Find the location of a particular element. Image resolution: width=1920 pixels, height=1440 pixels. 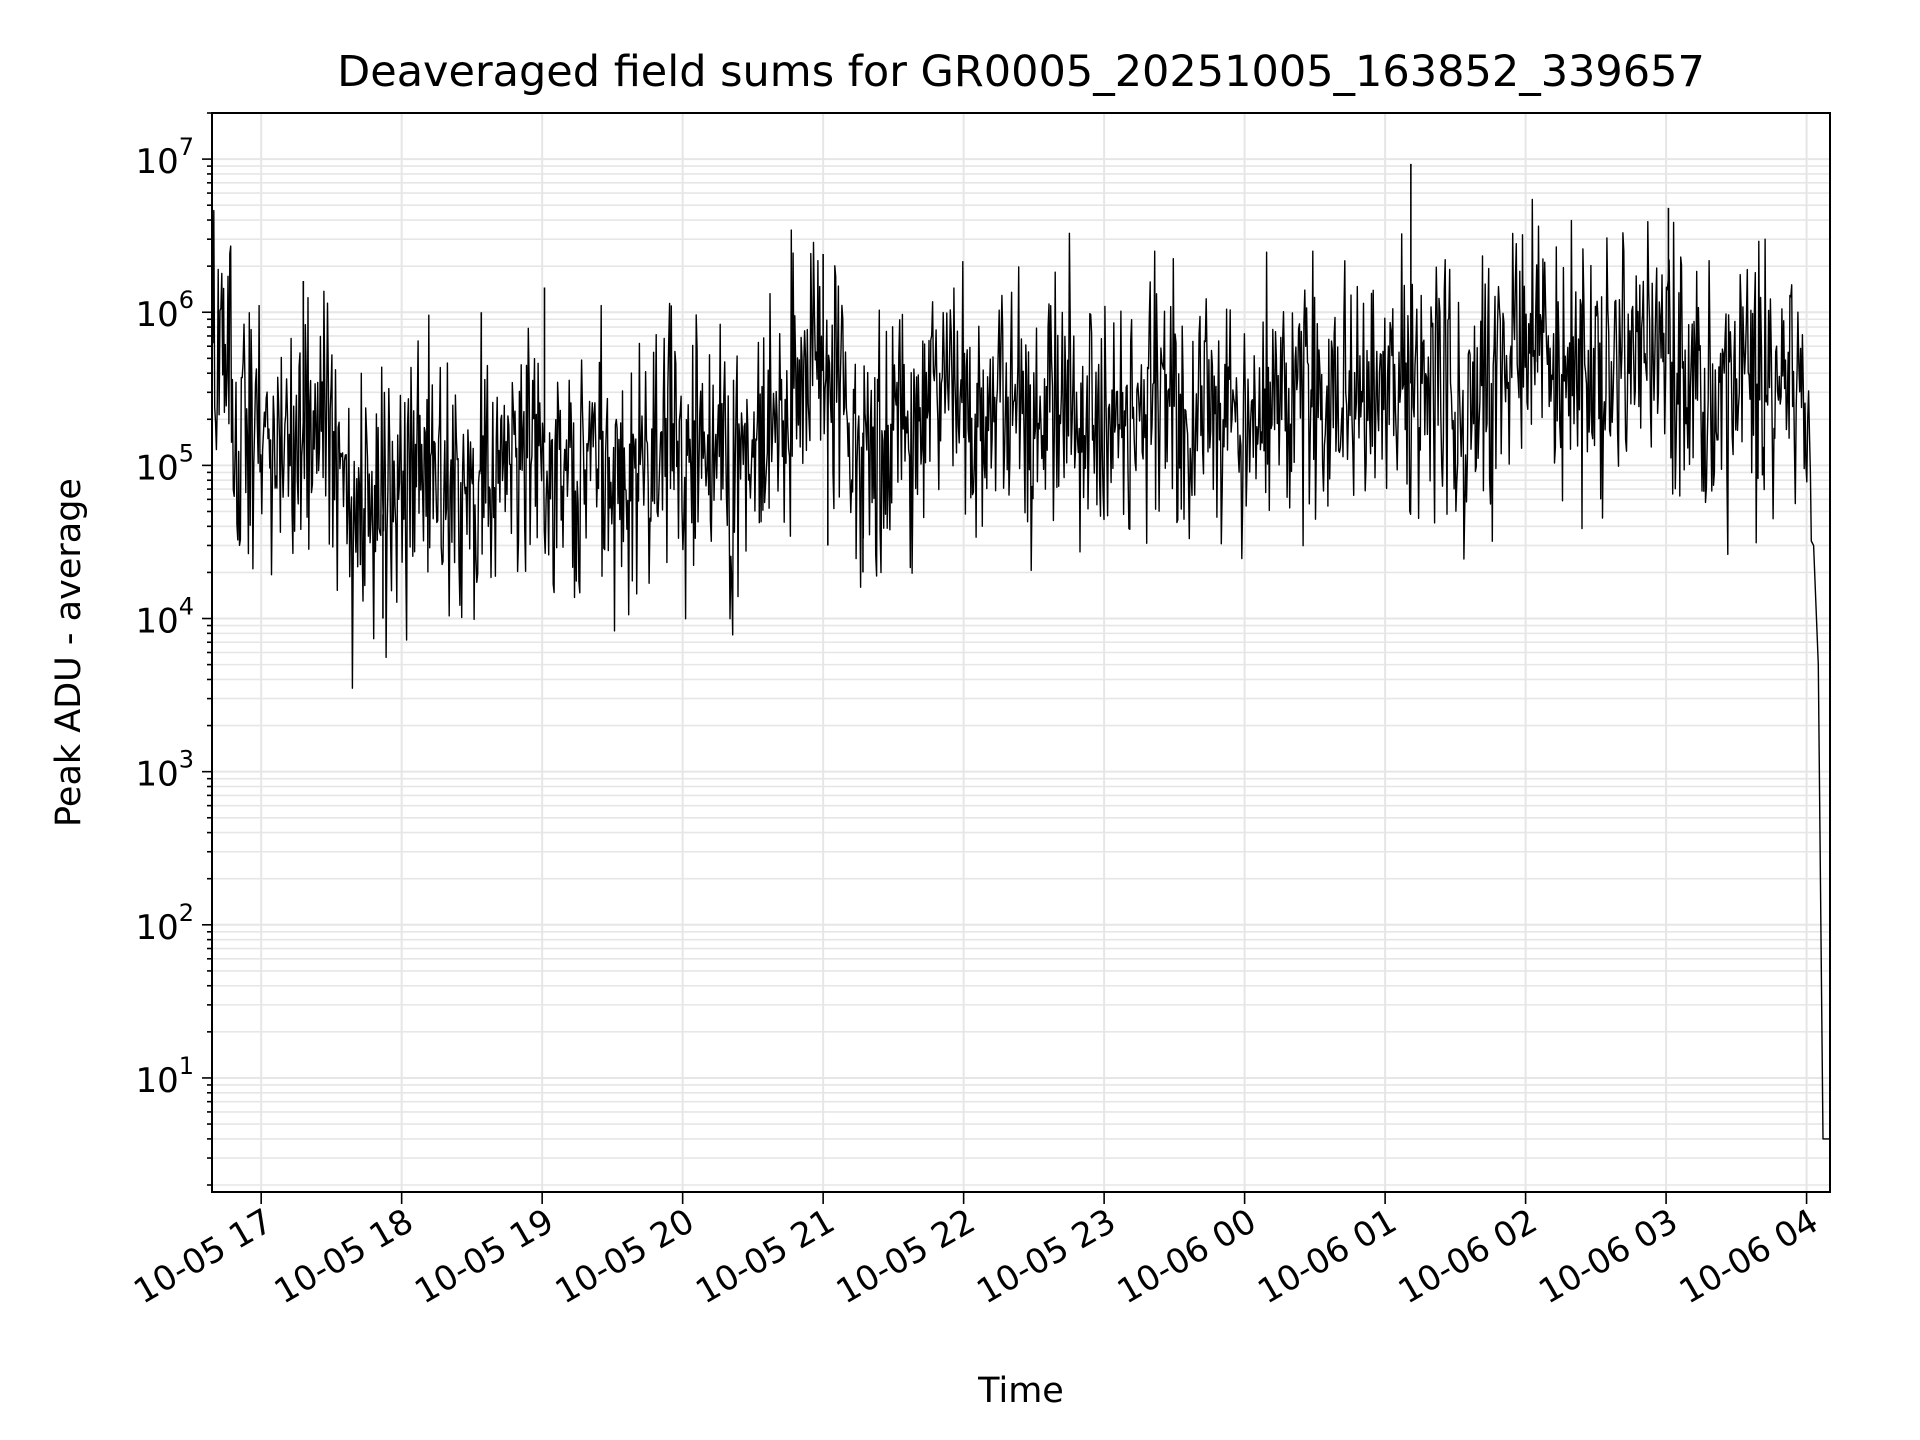

y-tick-label: 10⁶ is located at coordinates (164, 310).